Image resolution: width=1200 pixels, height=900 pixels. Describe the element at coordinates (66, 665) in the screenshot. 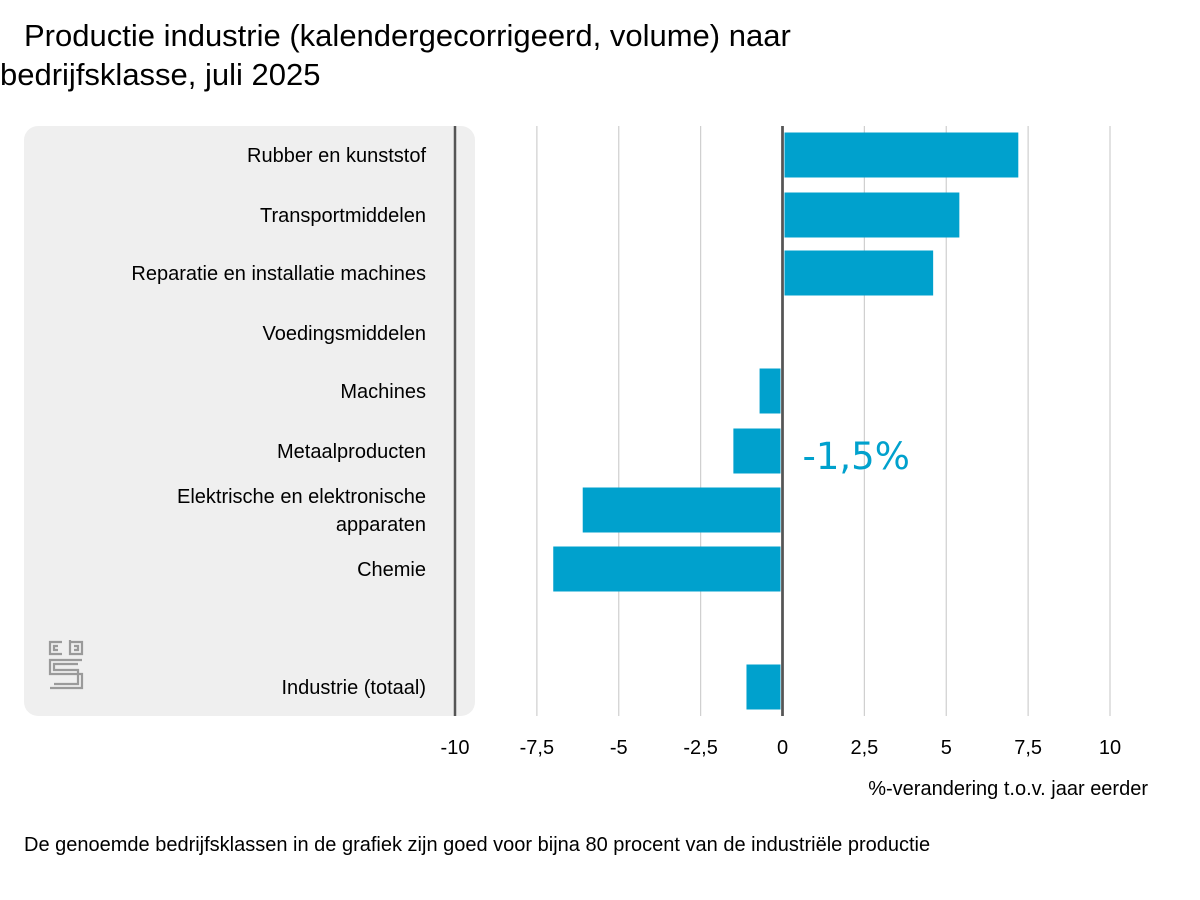

I see `cbs-logo-icon` at that location.